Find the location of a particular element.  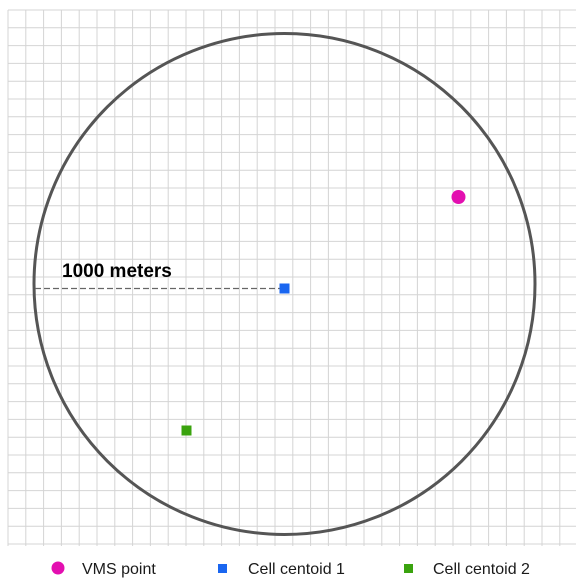

legend-item-vms-point: VMS point is located at coordinates (103, 569).